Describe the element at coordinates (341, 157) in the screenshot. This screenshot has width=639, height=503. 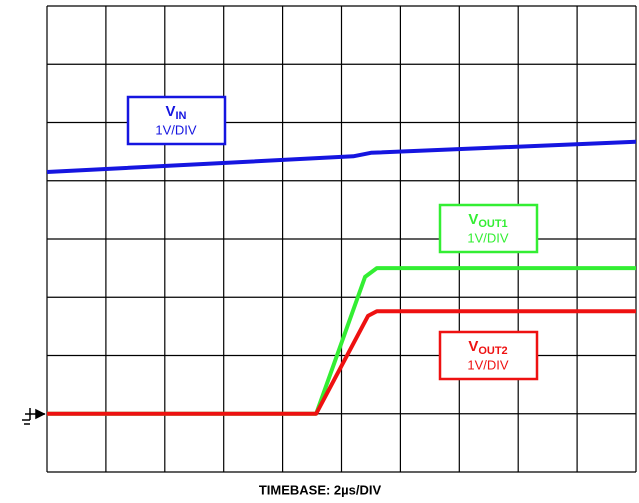
I see `series-line` at that location.